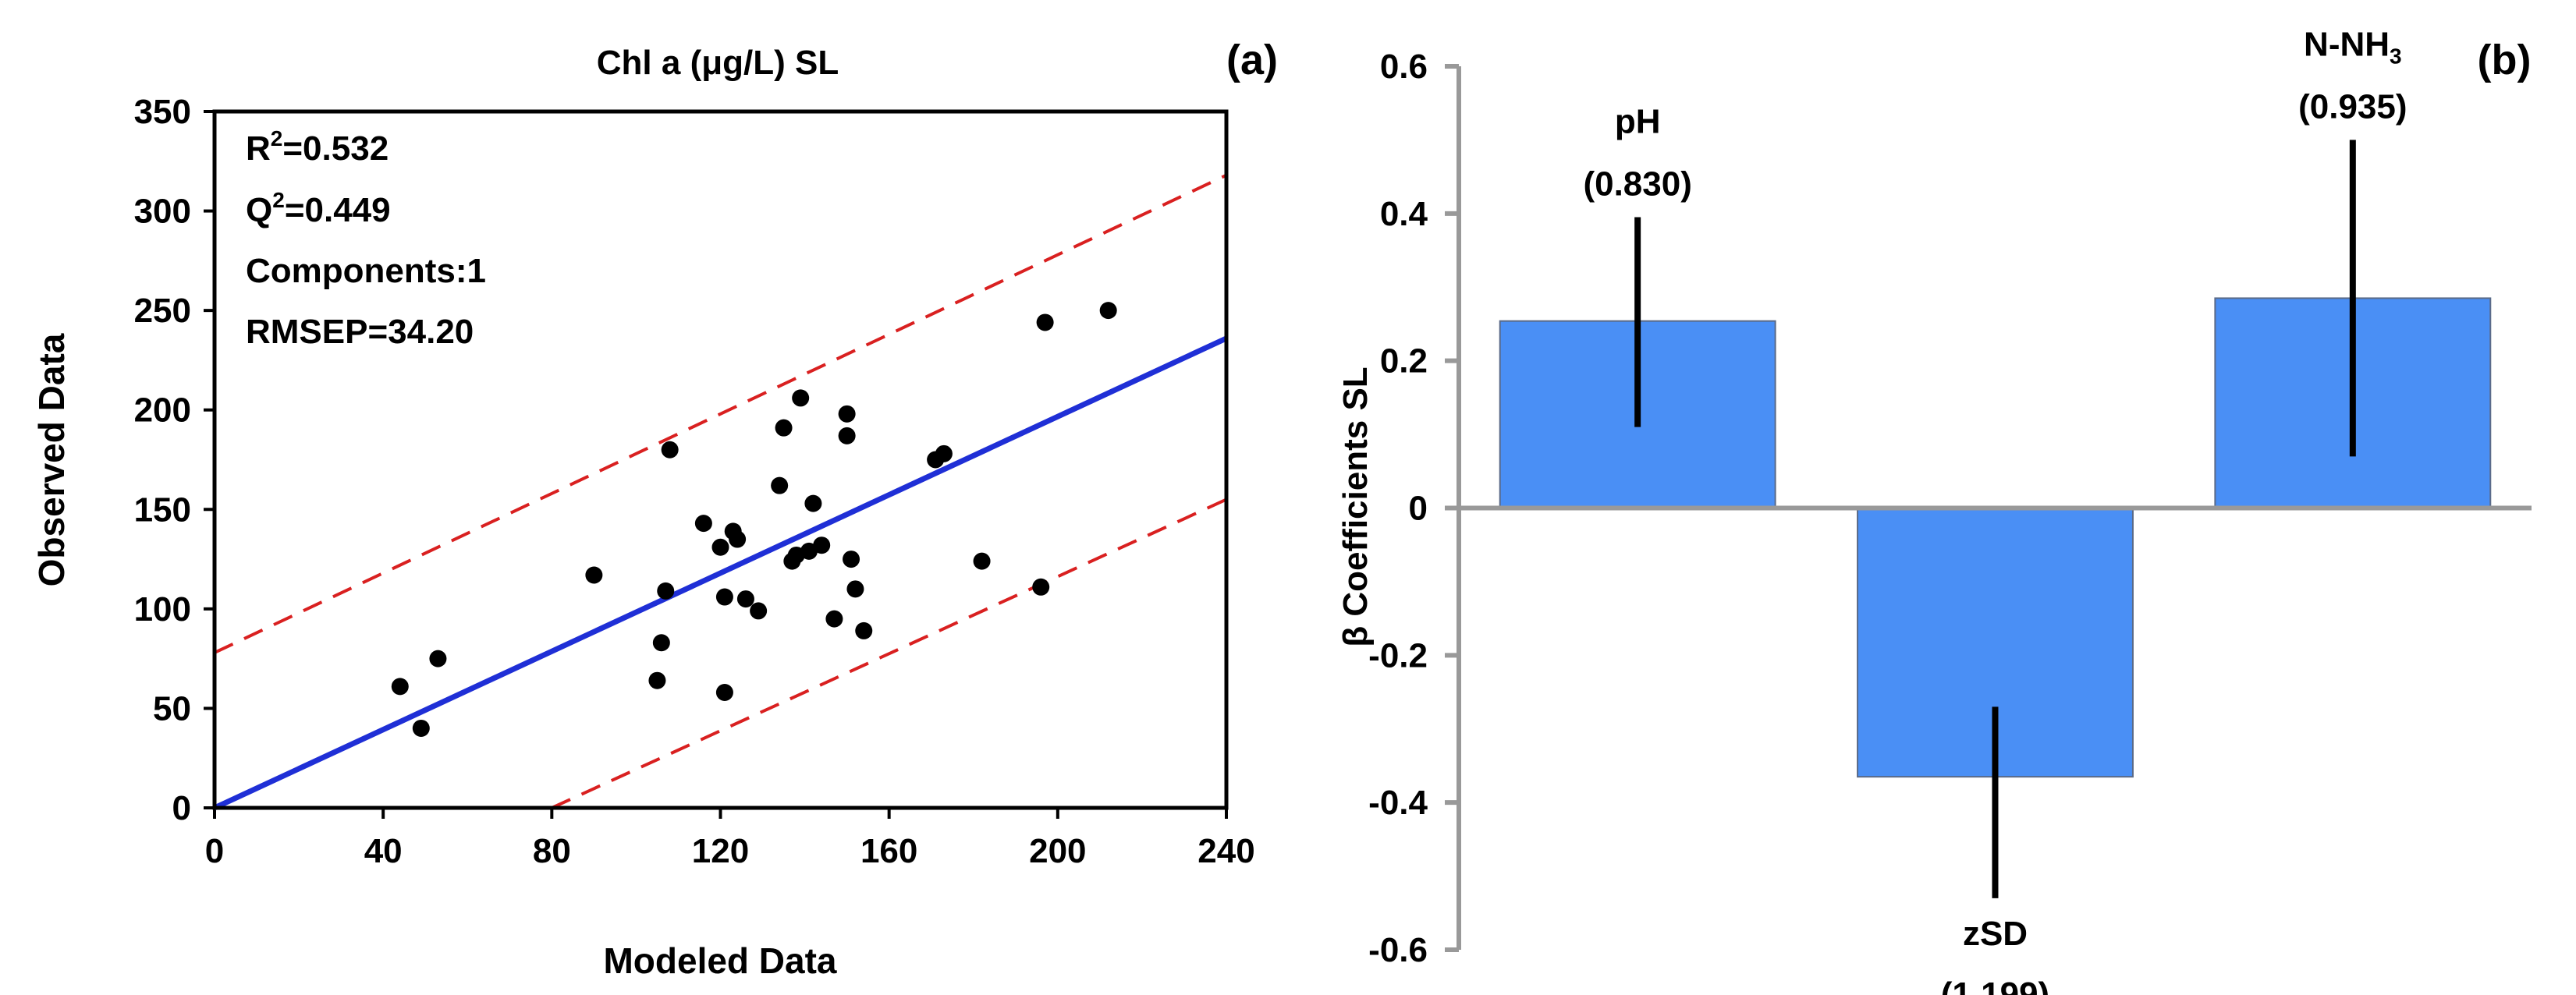 The image size is (2576, 995). I want to click on bar-y-axis, so click(1453, 508).